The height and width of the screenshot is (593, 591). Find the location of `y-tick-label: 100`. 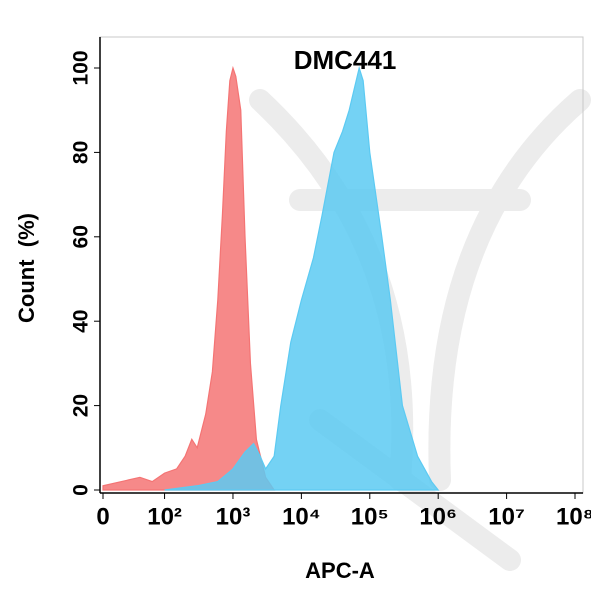

y-tick-label: 100 is located at coordinates (81, 67).